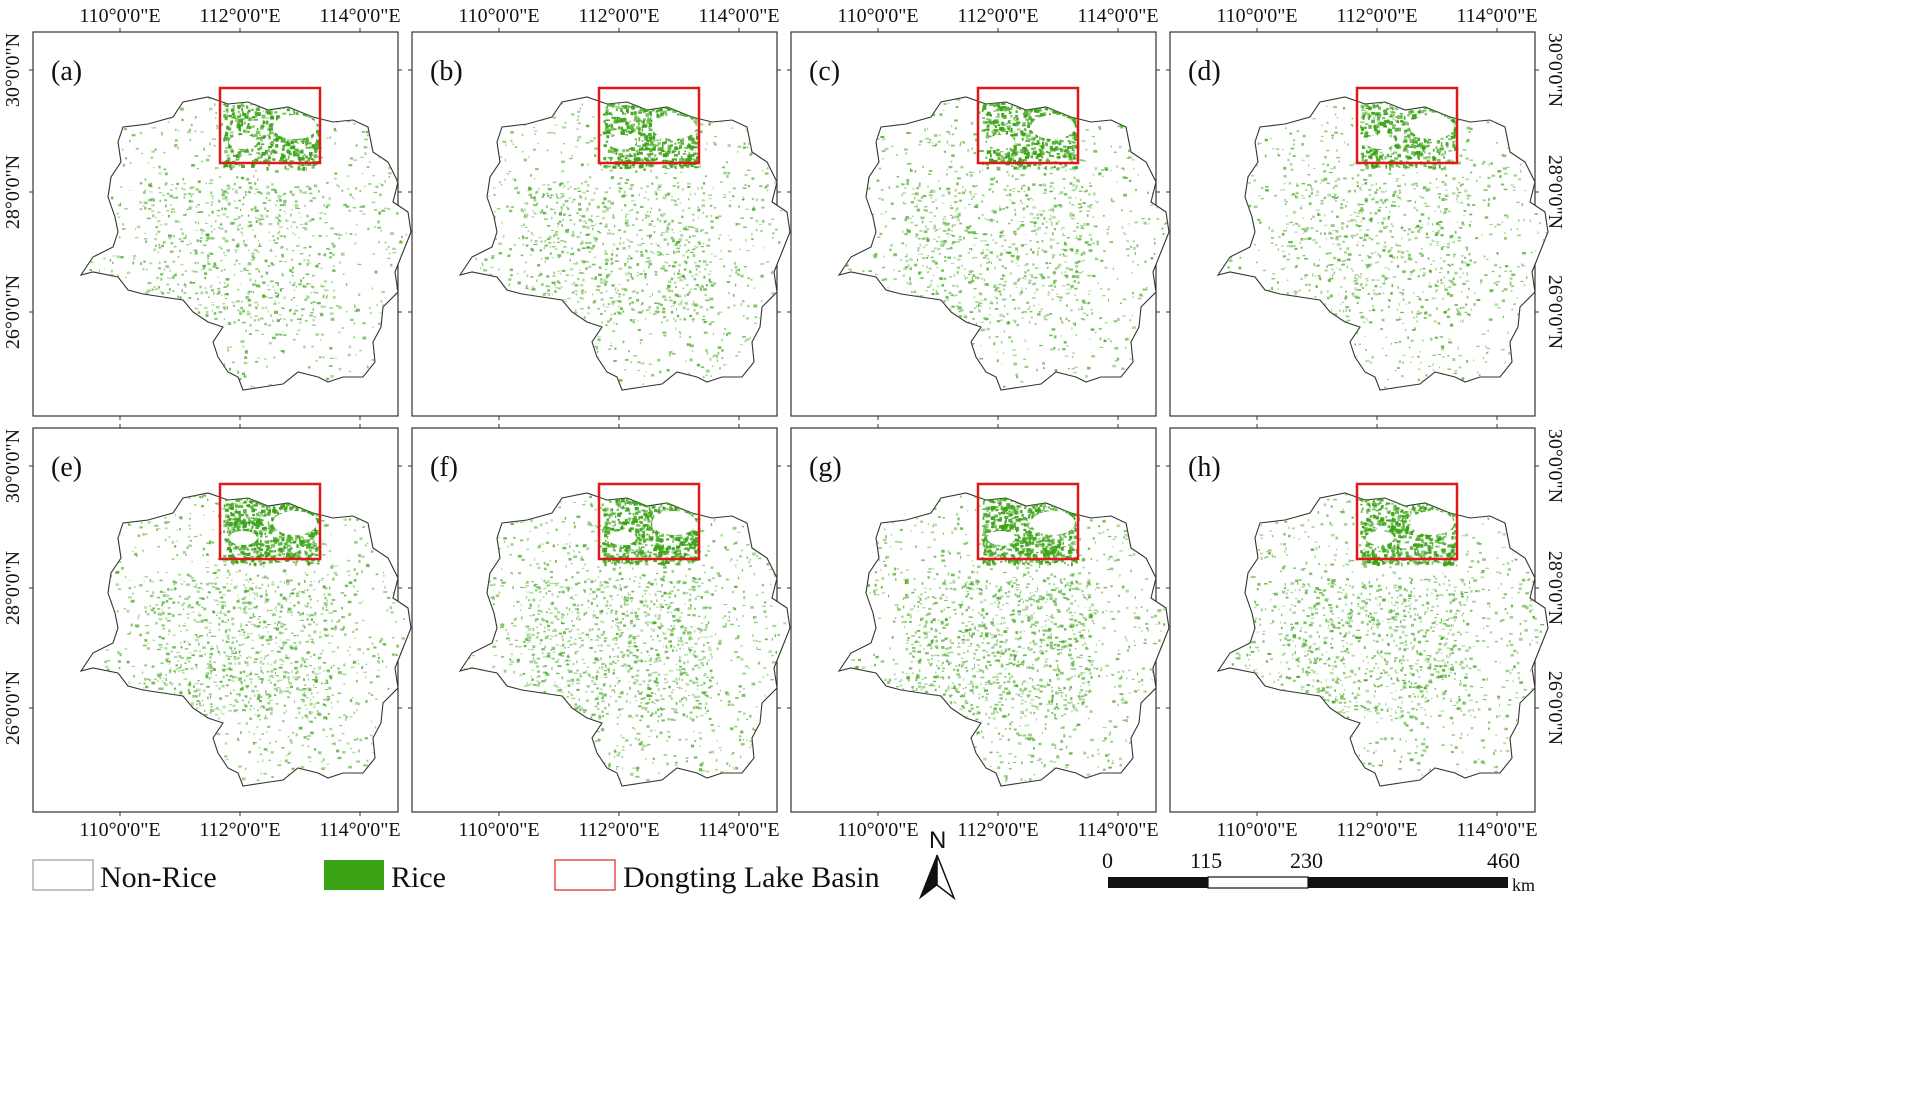 Image resolution: width=1913 pixels, height=1112 pixels. What do you see at coordinates (599, 632) in the screenshot?
I see `map-panel: (f) 110°0'0"E 112°0'0"E 114°0'0"E` at bounding box center [599, 632].